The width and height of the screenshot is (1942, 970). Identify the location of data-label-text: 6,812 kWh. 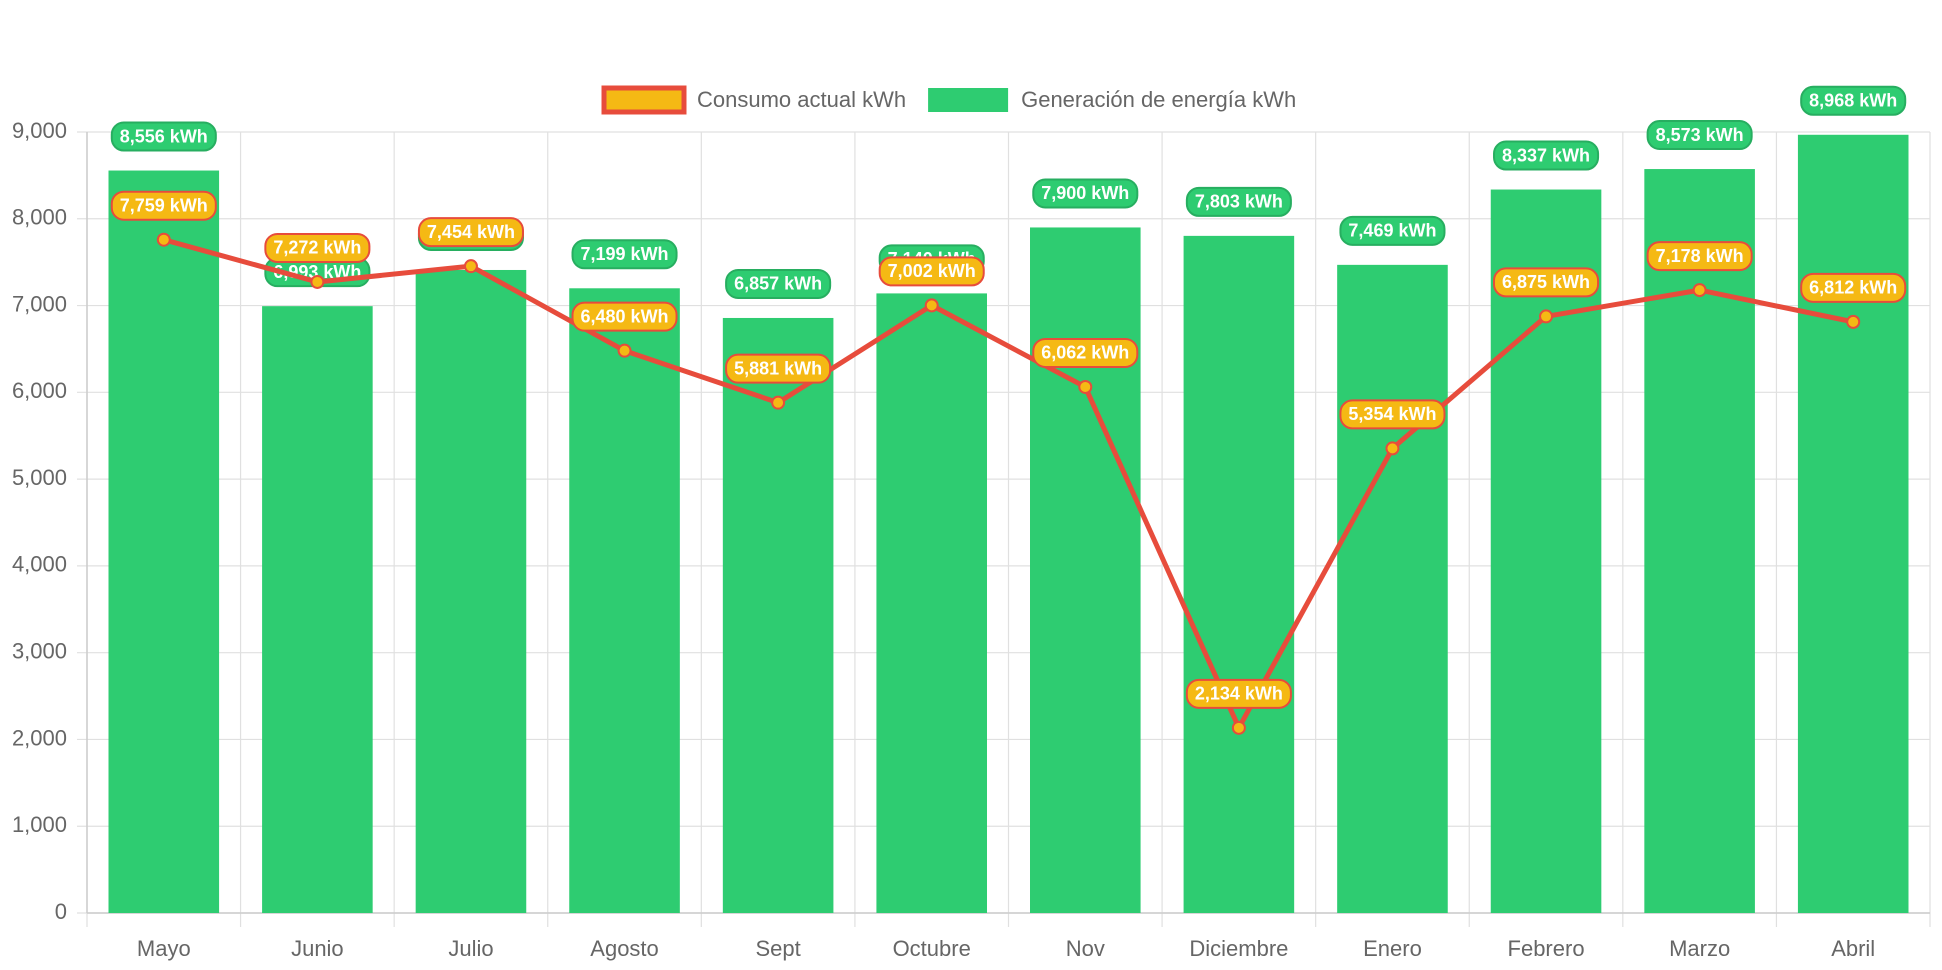
(1853, 288).